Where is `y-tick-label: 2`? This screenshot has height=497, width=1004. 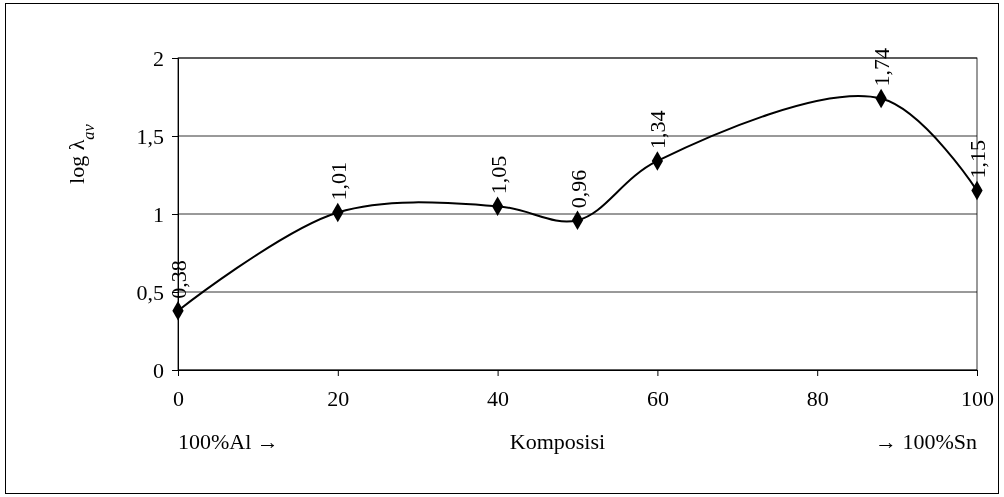 y-tick-label: 2 is located at coordinates (158, 58).